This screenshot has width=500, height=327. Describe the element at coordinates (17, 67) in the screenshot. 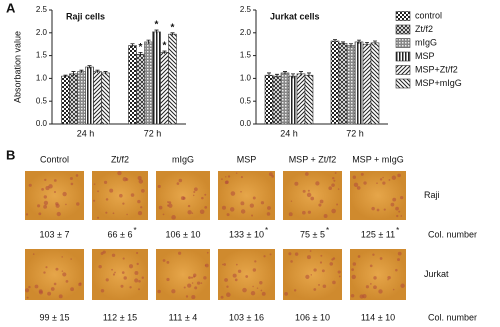

I see `y-axis-label: Absorbation value` at that location.